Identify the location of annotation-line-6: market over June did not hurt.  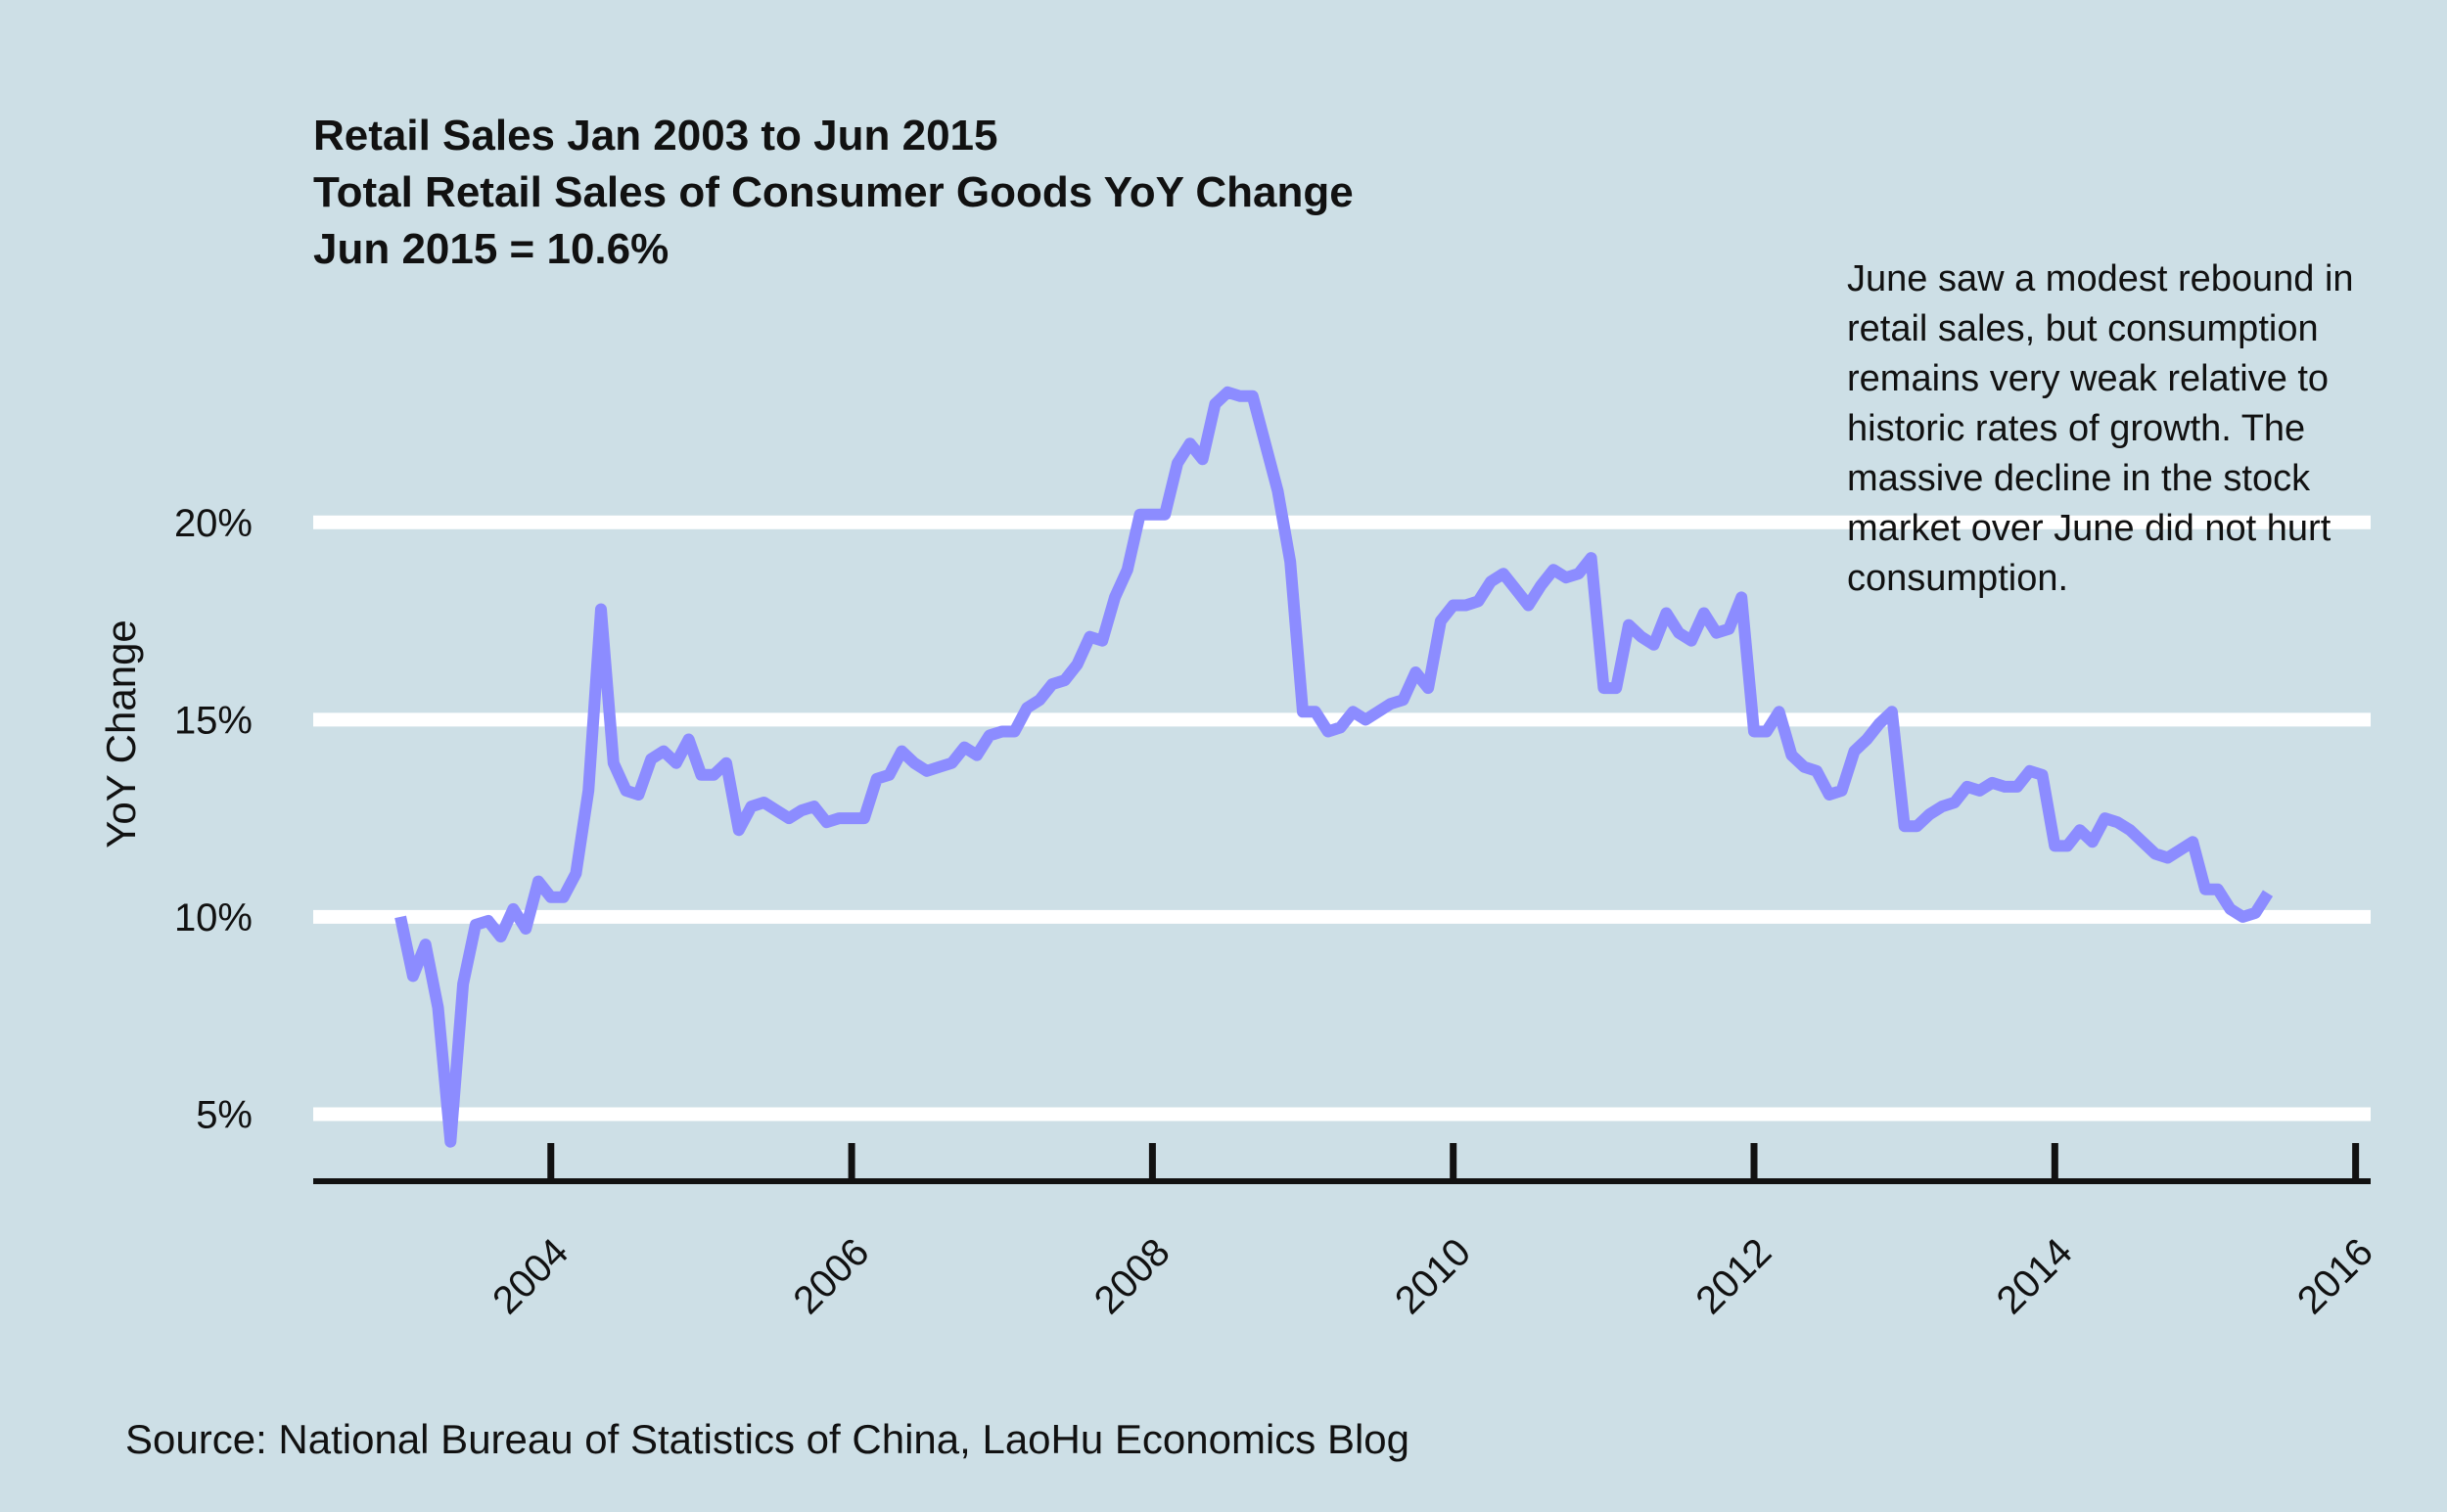
(2089, 528).